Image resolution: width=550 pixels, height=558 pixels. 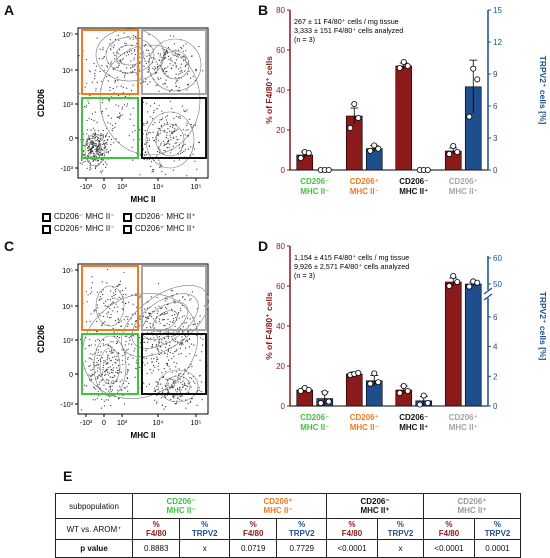 What do you see at coordinates (495, 170) in the screenshot?
I see `y2-tick-label: 0` at bounding box center [495, 170].